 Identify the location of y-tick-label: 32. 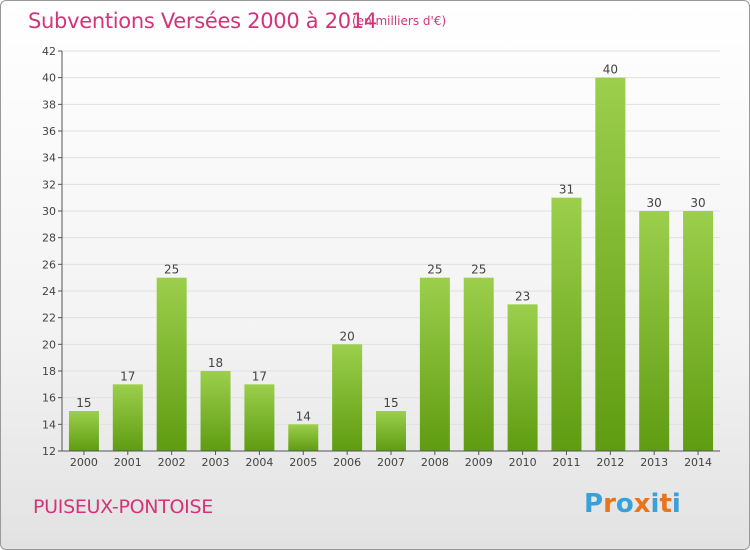
(49, 184).